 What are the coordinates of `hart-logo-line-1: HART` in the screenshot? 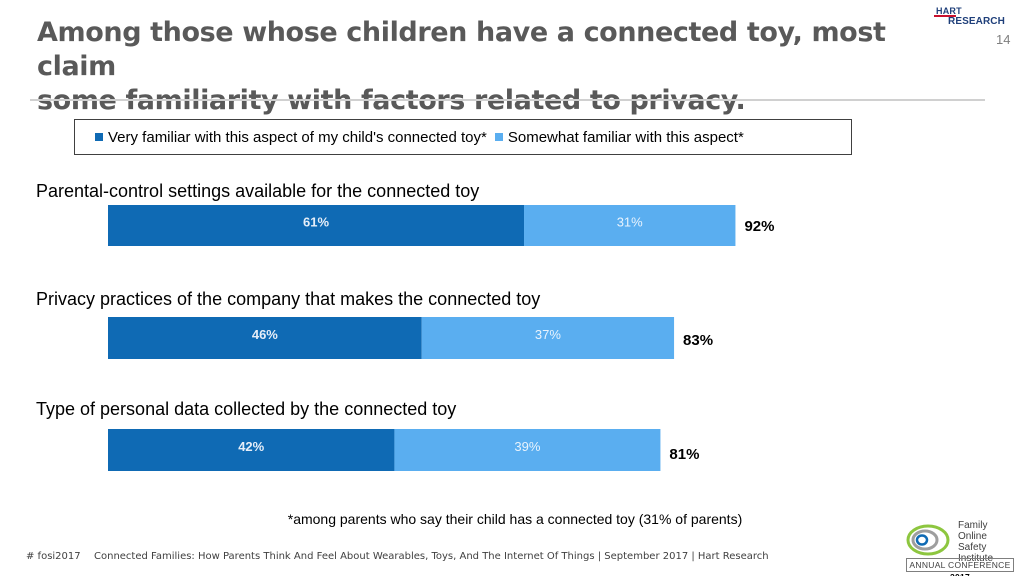 It's located at (949, 11).